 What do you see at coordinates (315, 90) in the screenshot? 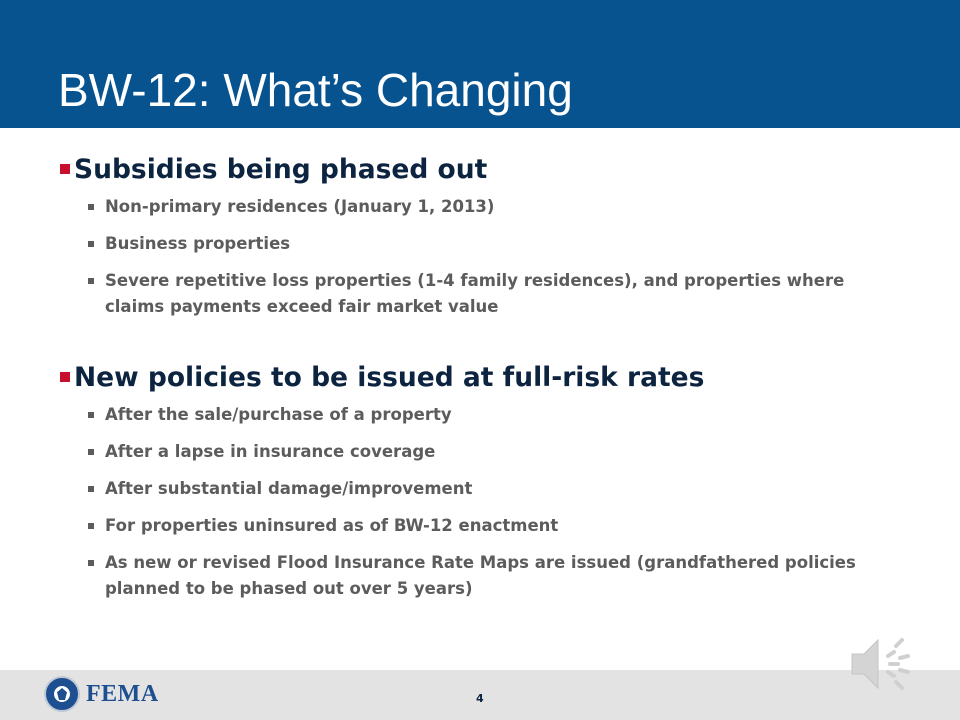
I see `slide-title: BW-12: What’s Changing` at bounding box center [315, 90].